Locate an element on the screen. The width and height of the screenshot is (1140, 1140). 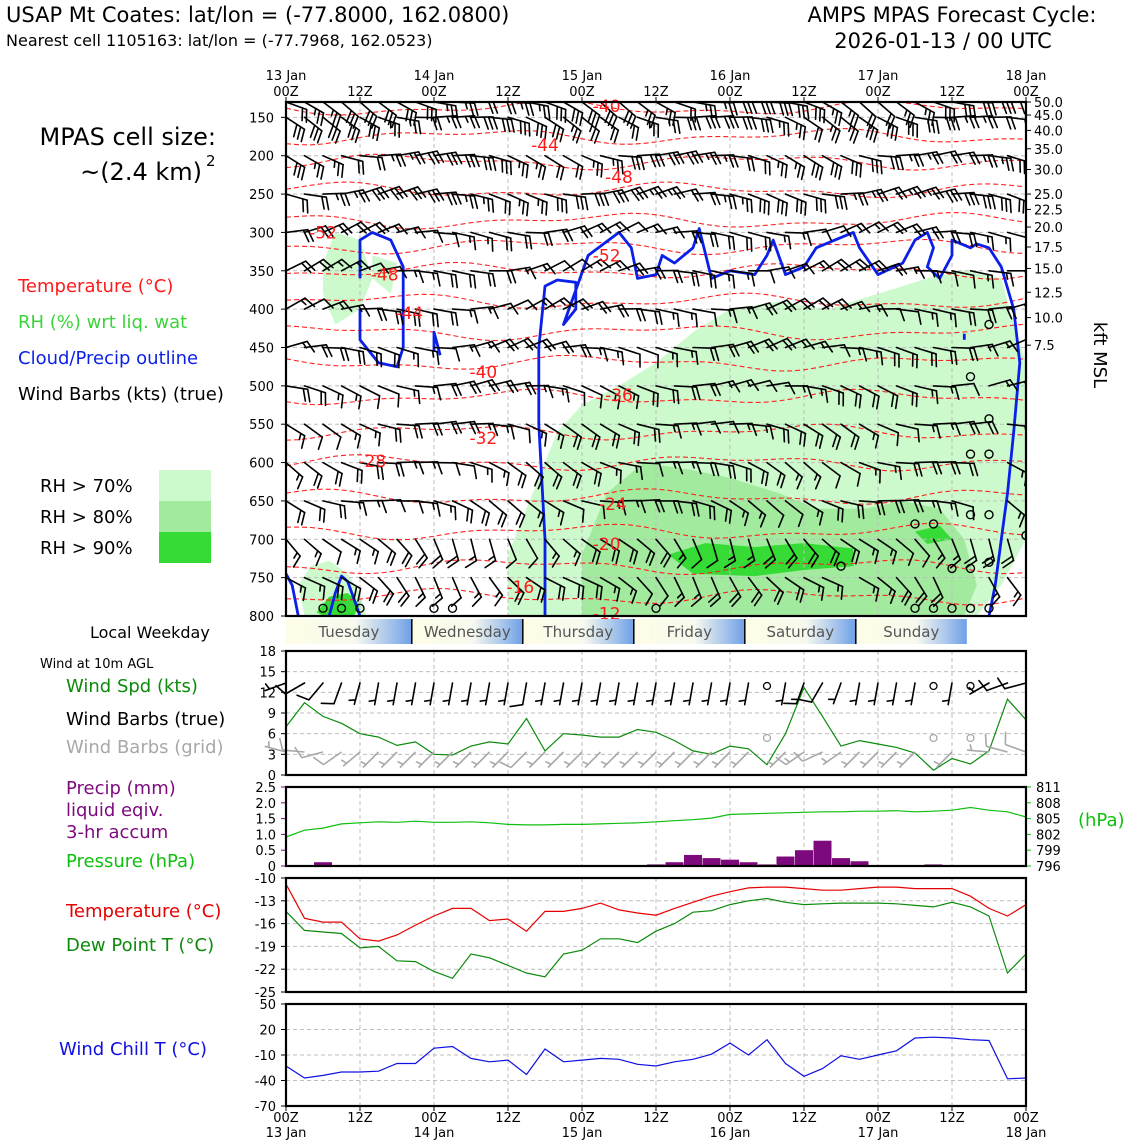
weekday-band is located at coordinates (578, 631).